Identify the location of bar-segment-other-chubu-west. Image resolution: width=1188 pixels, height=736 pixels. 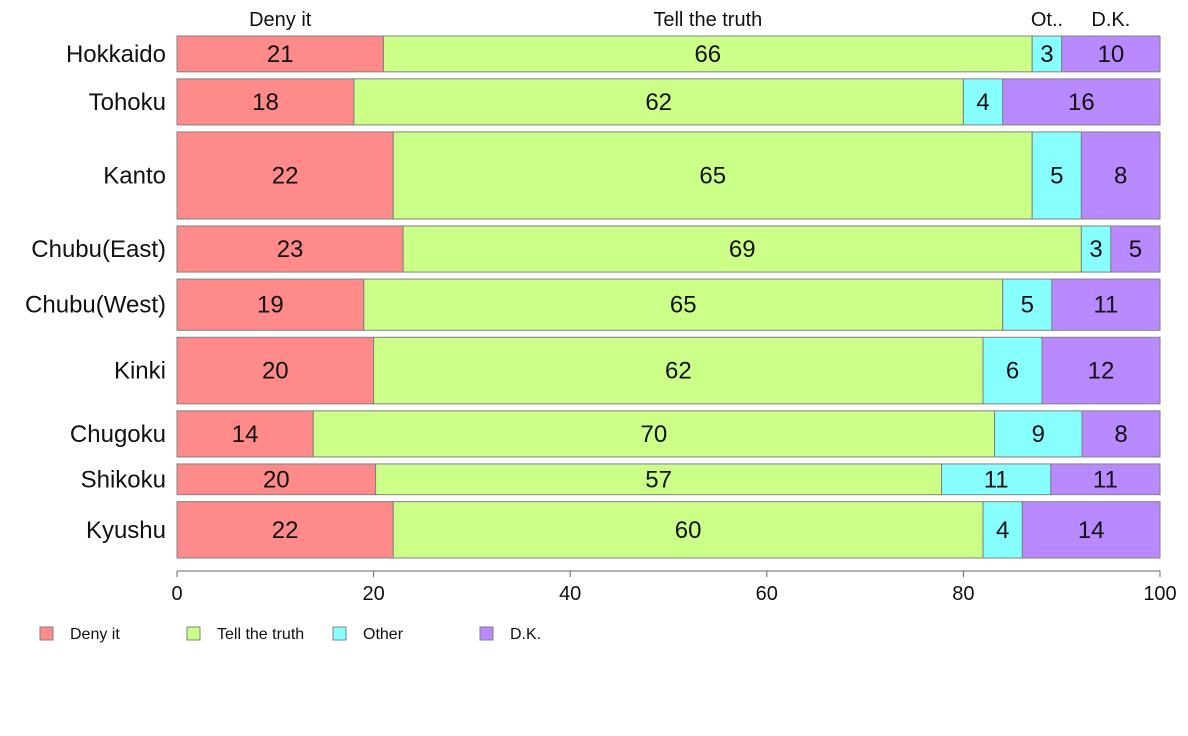
(1027, 304).